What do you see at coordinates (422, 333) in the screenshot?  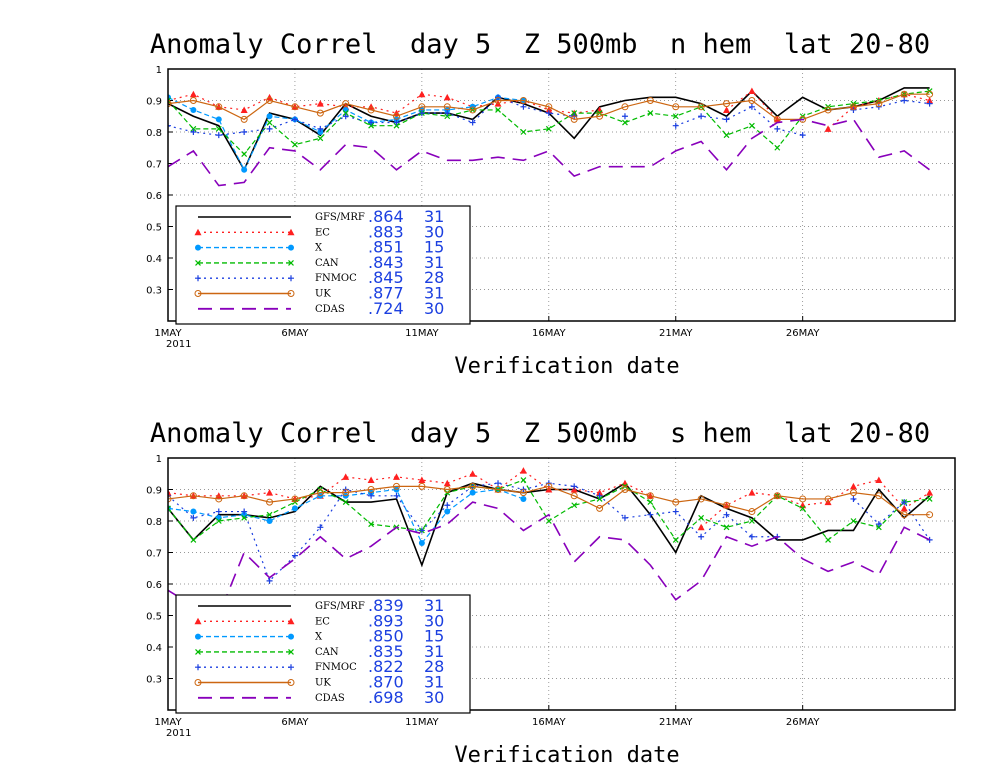 I see `x-tick-label: 11MAY` at bounding box center [422, 333].